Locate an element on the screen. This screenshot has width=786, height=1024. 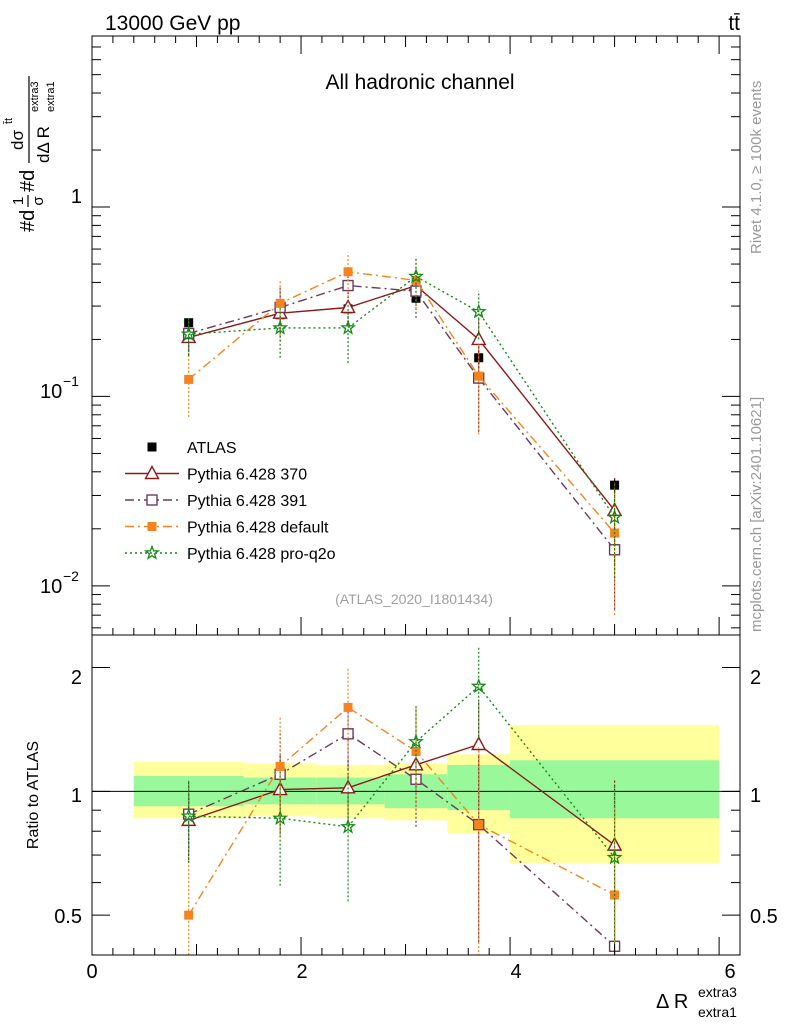
ratio-p370-line is located at coordinates (402, 794).